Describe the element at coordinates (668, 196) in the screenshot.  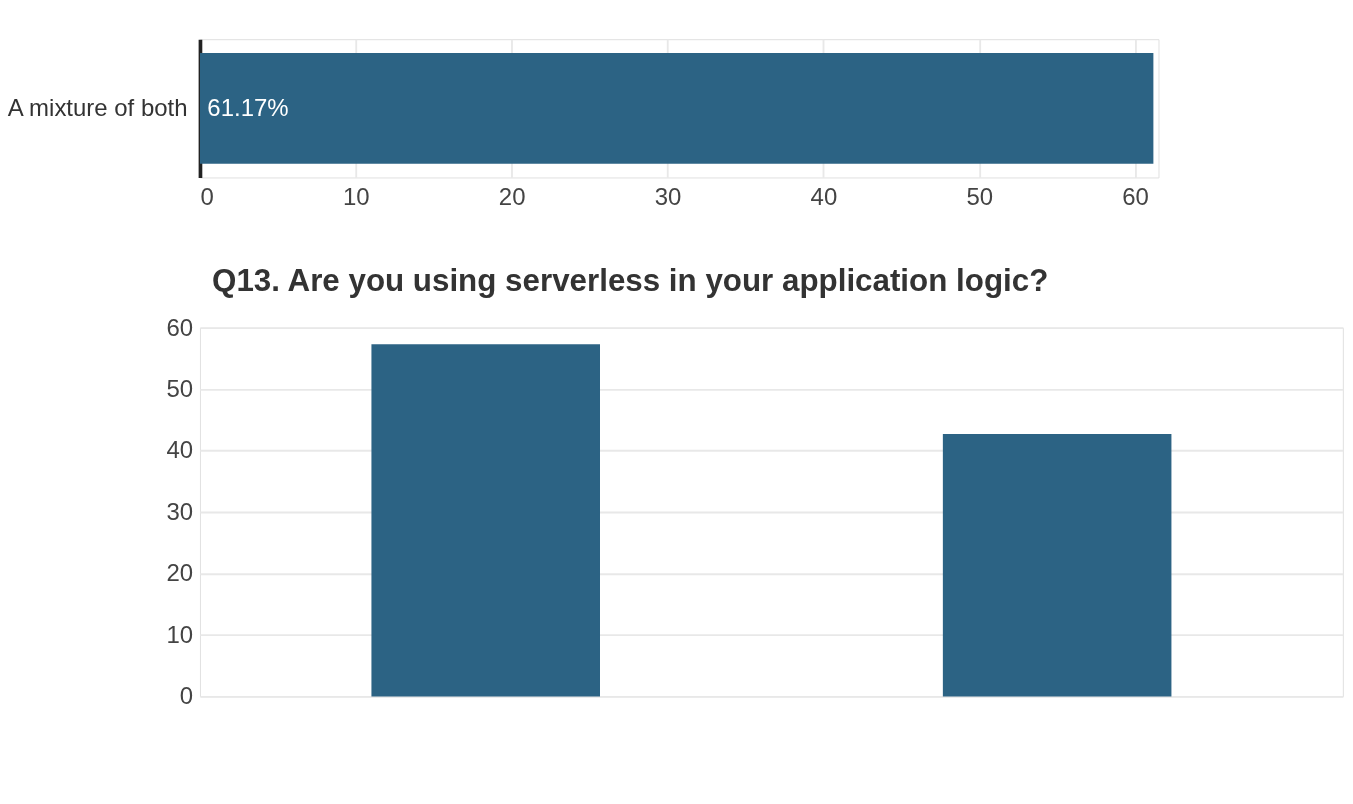
I see `x-tick-label: 30` at that location.